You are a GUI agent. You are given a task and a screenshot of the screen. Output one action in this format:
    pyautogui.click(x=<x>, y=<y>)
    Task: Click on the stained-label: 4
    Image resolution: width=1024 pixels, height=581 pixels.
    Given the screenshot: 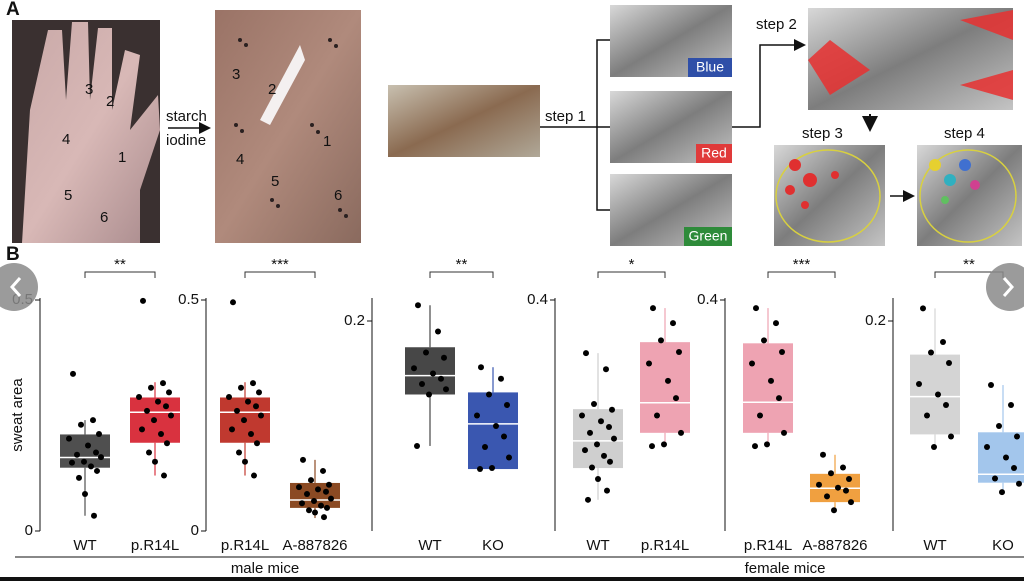 What is the action you would take?
    pyautogui.click(x=240, y=159)
    